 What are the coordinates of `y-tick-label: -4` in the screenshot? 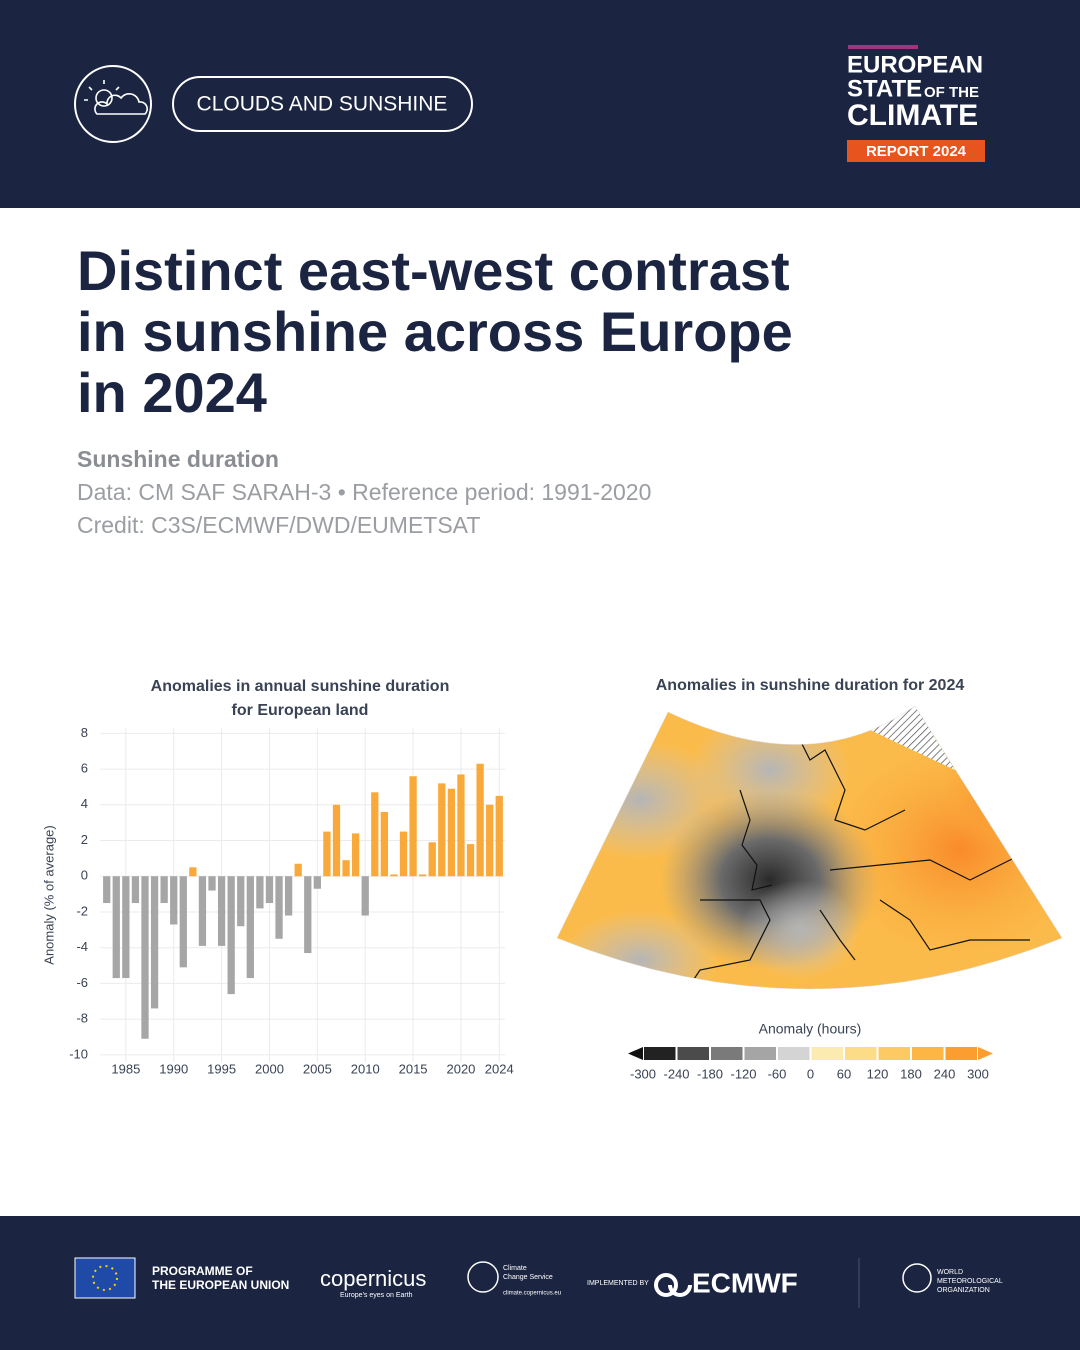 It's located at (82, 946).